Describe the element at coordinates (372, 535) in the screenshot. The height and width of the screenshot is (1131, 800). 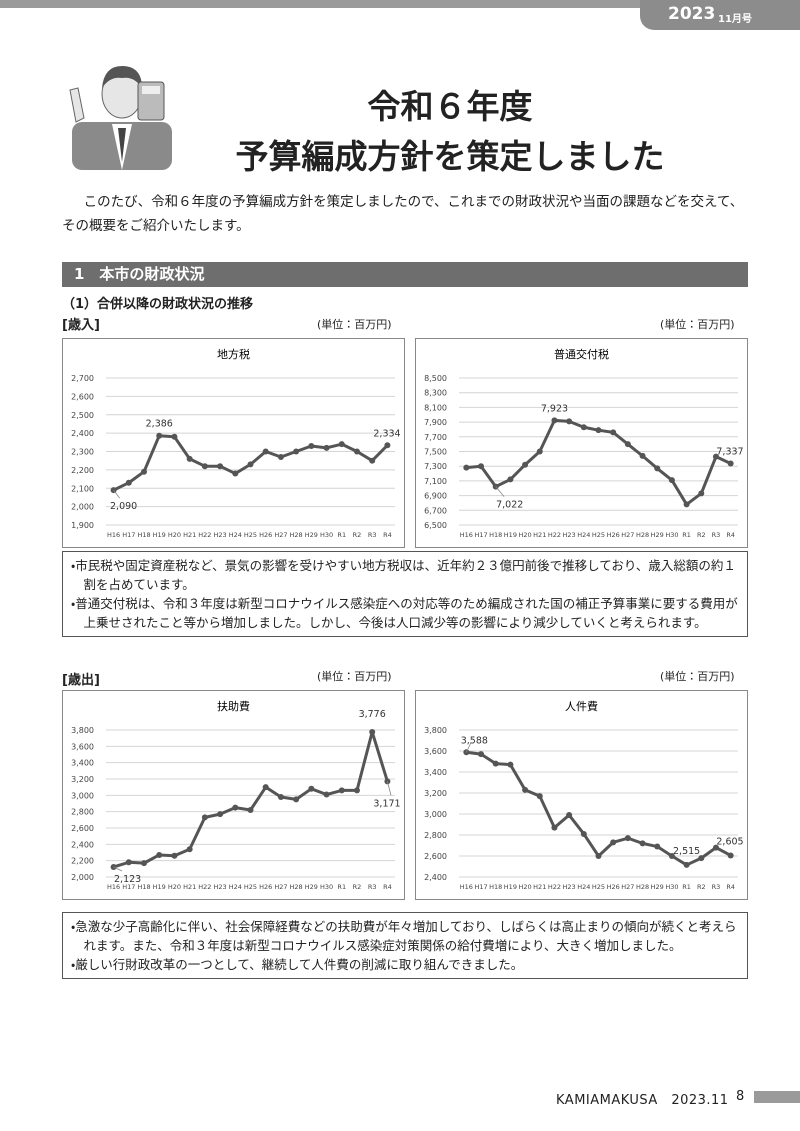
I see `x-tick-label: R3` at that location.